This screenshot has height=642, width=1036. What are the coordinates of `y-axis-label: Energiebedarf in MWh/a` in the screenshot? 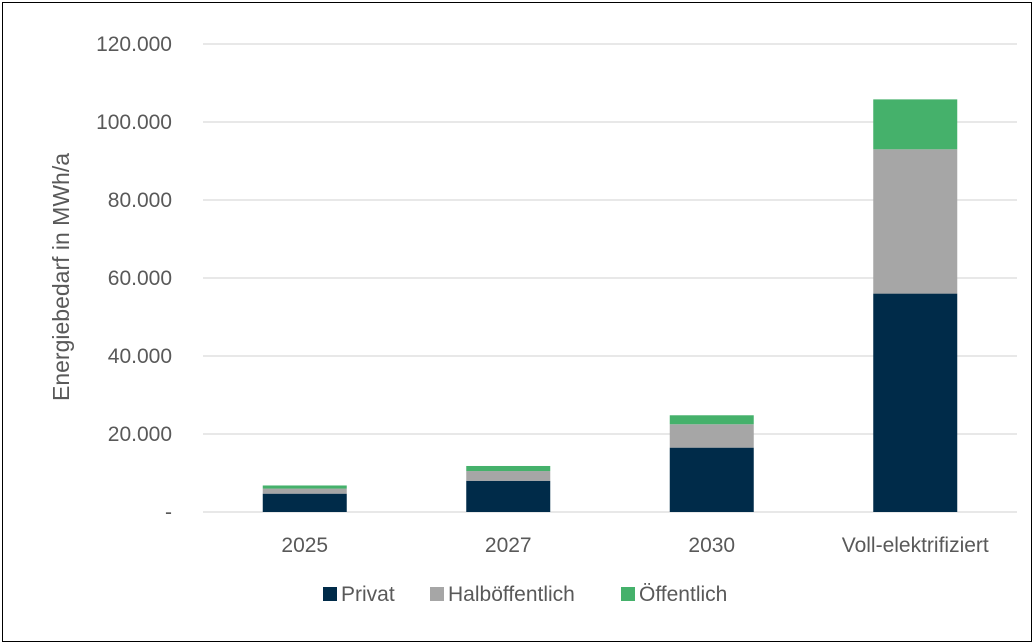 It's located at (61, 277).